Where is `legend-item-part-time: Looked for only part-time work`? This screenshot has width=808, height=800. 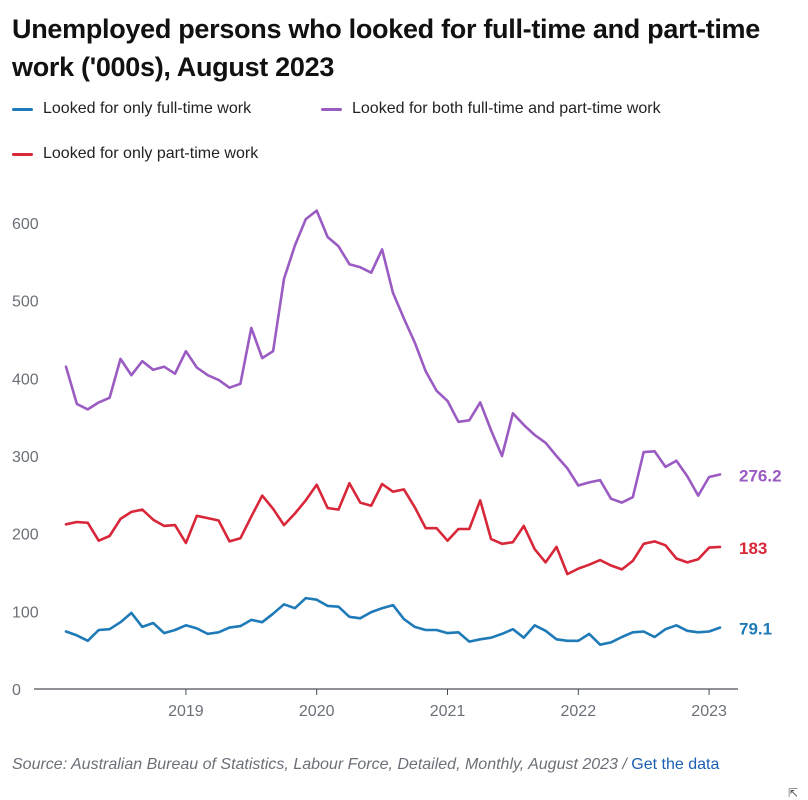
legend-item-part-time: Looked for only part-time work is located at coordinates (135, 154).